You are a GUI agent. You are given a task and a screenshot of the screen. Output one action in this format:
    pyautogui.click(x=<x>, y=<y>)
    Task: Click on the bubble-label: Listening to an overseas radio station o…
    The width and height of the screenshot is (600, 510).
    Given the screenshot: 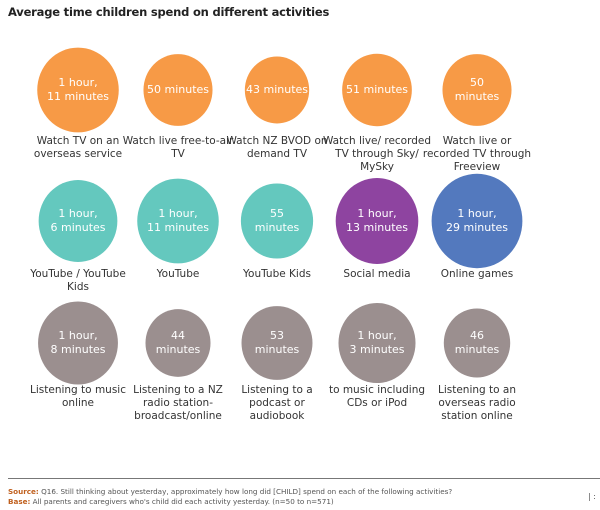 What is the action you would take?
    pyautogui.click(x=476, y=403)
    